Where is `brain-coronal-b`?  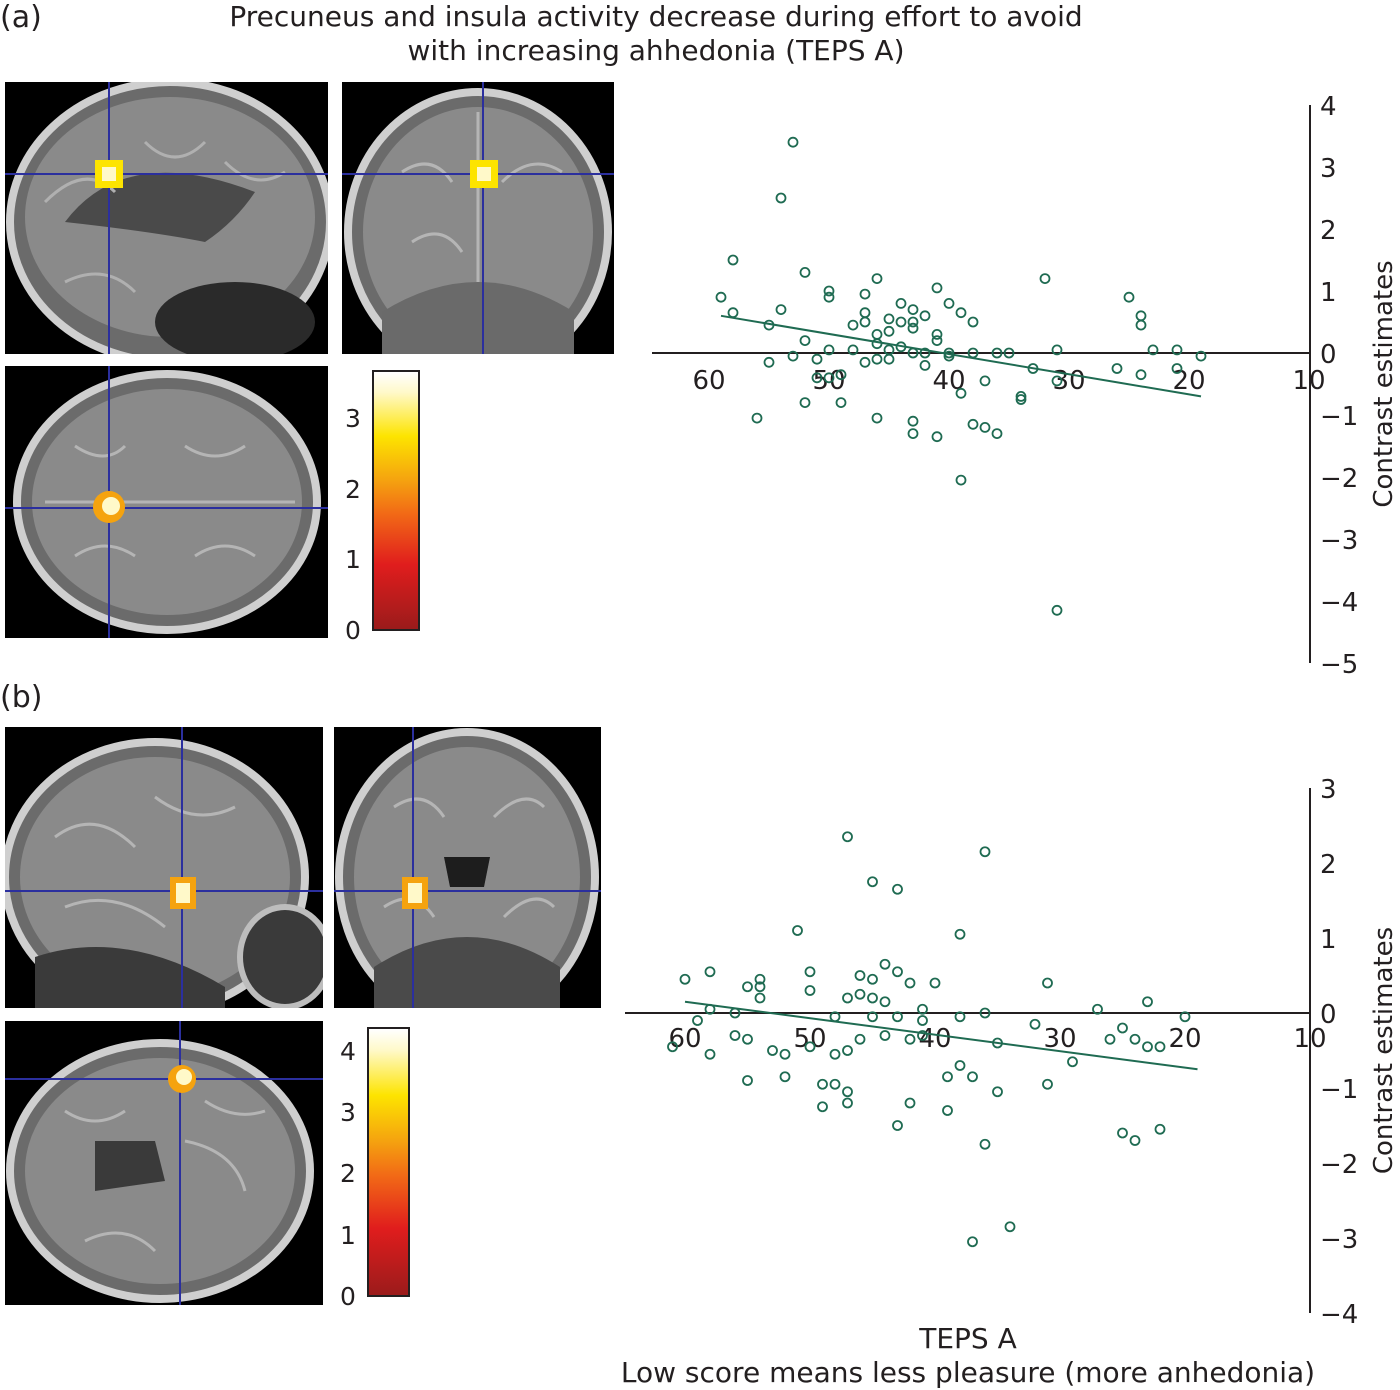 brain-coronal-b is located at coordinates (467, 867).